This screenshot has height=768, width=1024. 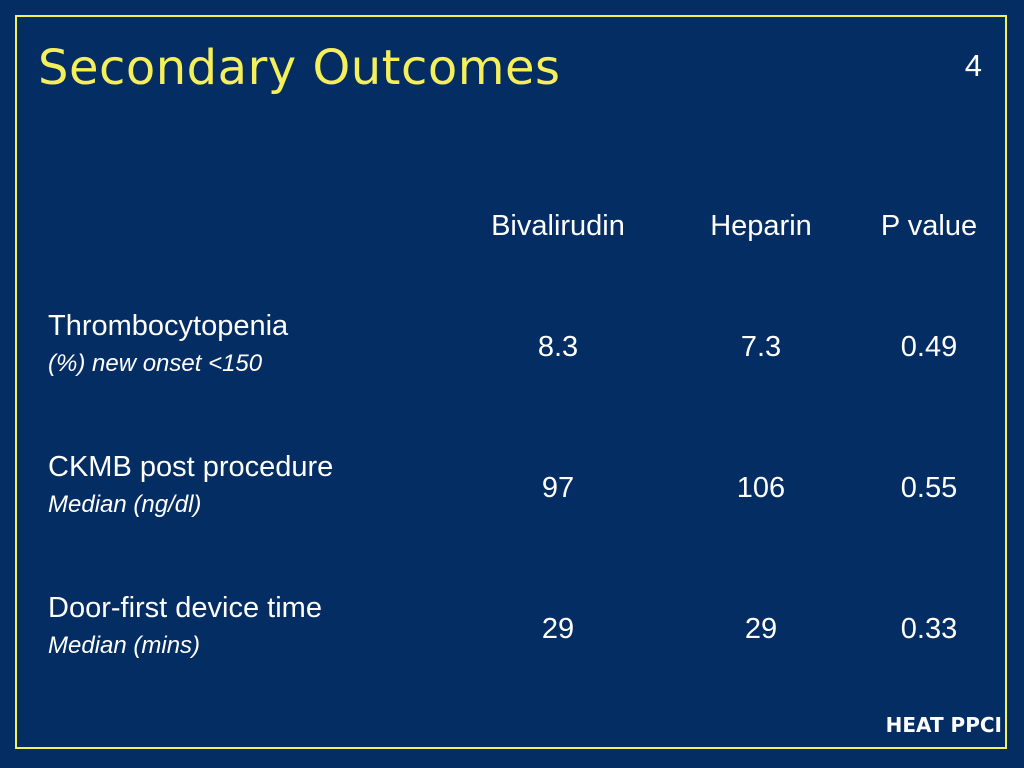 I want to click on row-label-sub: Median (ng/dl), so click(x=125, y=504).